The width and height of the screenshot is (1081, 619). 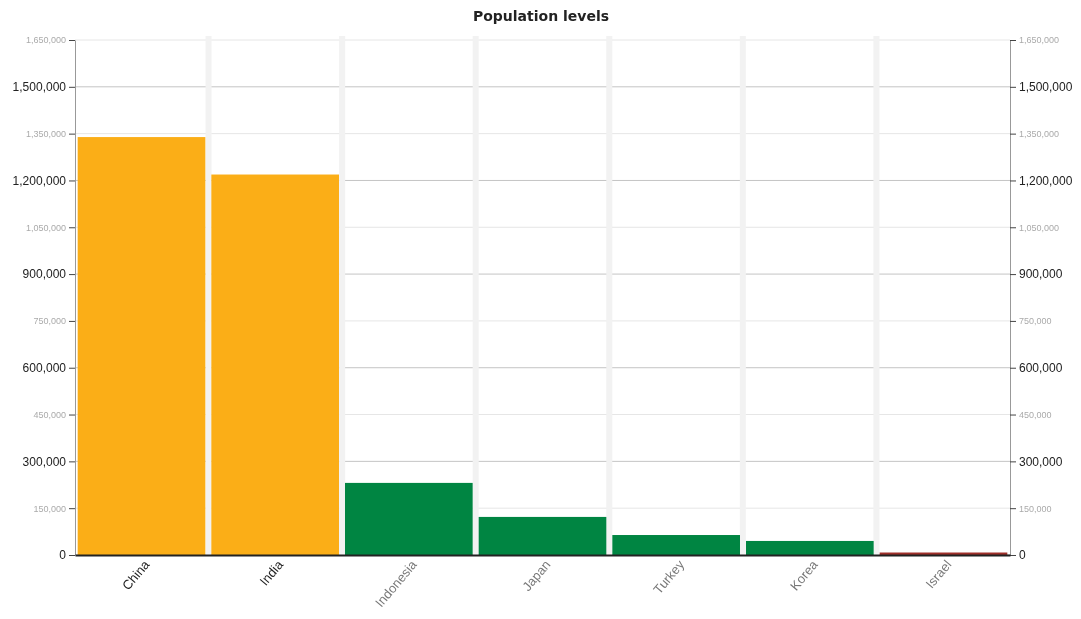 I want to click on y2-tick-label: 1,350,000, so click(x=1039, y=134).